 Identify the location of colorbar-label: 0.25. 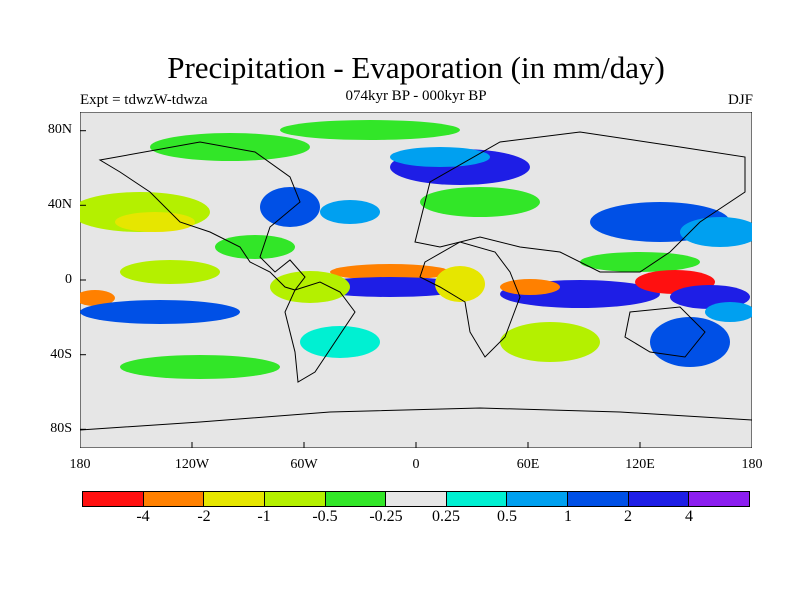
(446, 516).